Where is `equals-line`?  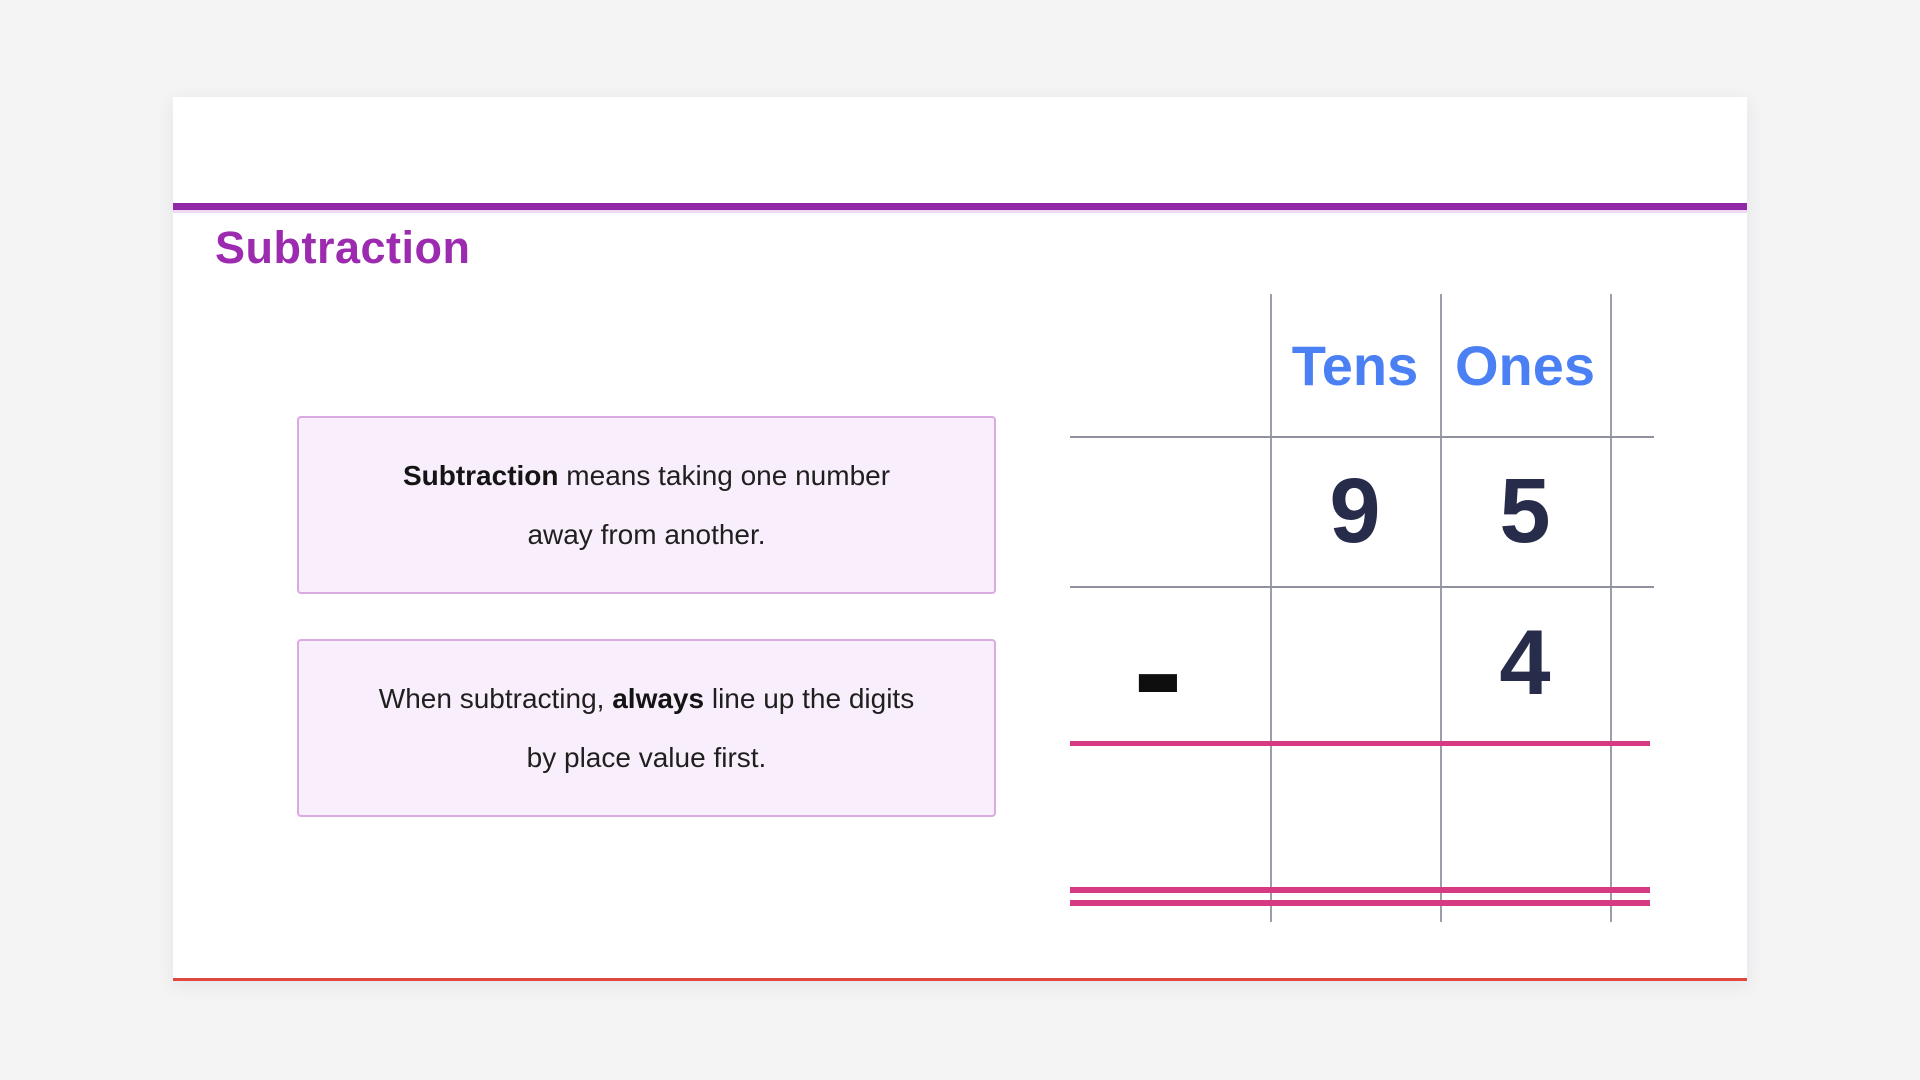
equals-line is located at coordinates (1360, 743).